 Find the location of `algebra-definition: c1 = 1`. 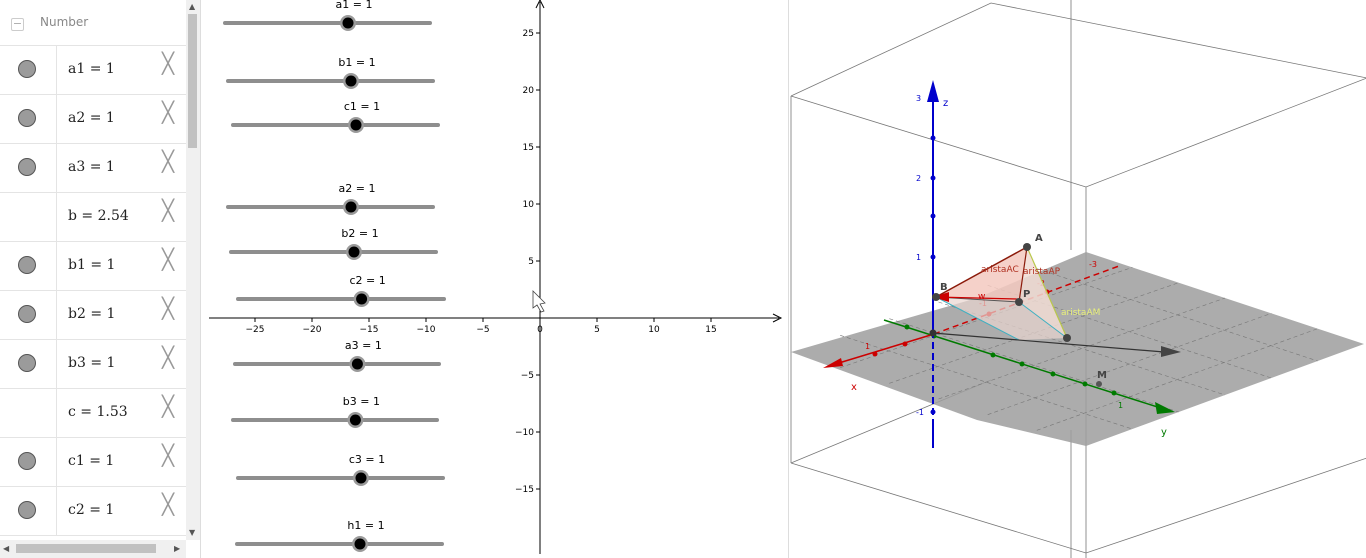

algebra-definition: c1 = 1 is located at coordinates (91, 461).